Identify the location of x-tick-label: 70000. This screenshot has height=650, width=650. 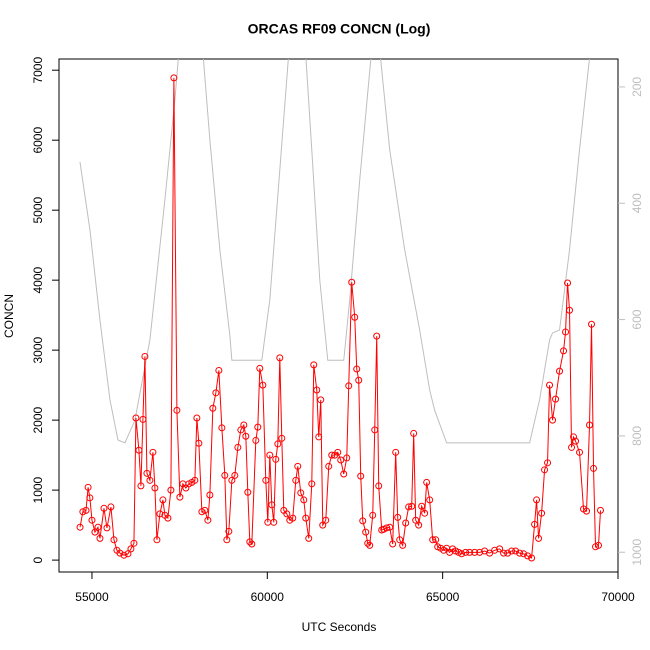
(618, 597).